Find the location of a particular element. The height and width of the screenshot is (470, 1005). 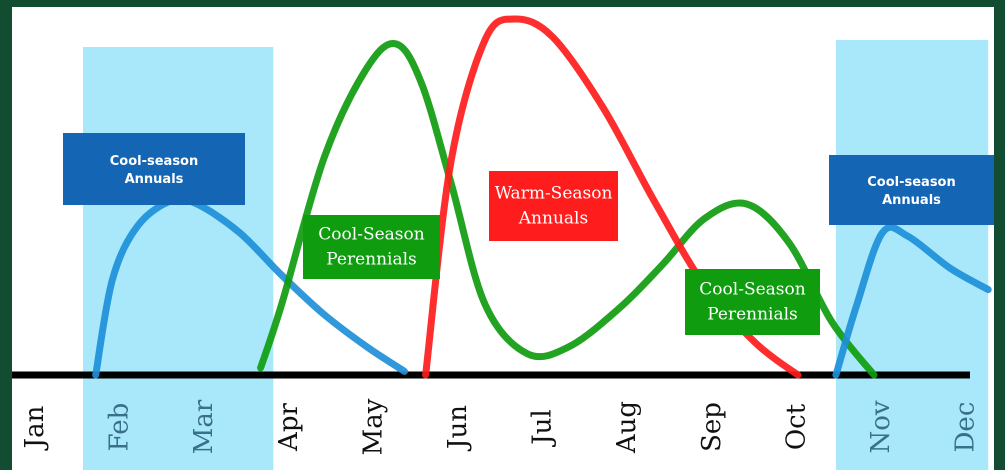

label-cool-season-perennials-fall-line-1: Cool-Season is located at coordinates (752, 290).